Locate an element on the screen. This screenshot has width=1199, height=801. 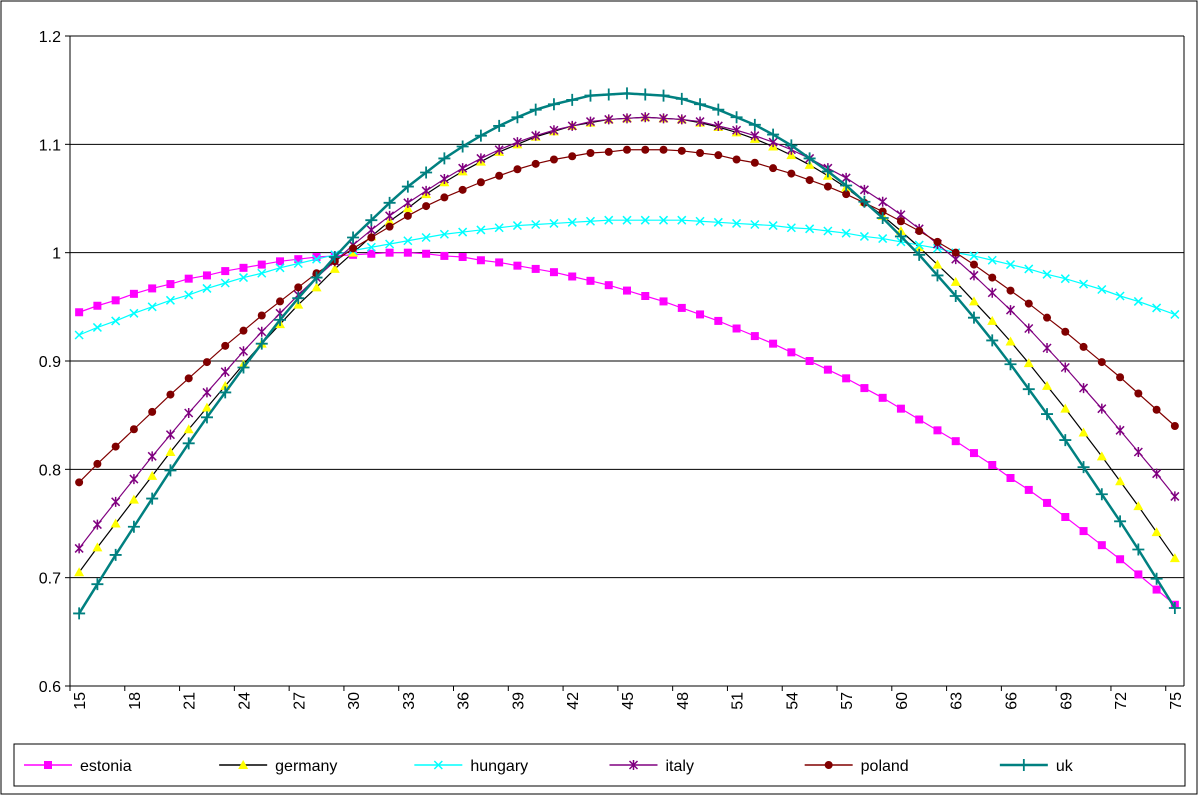
y-tick-label: 0.6 is located at coordinates (50, 687).